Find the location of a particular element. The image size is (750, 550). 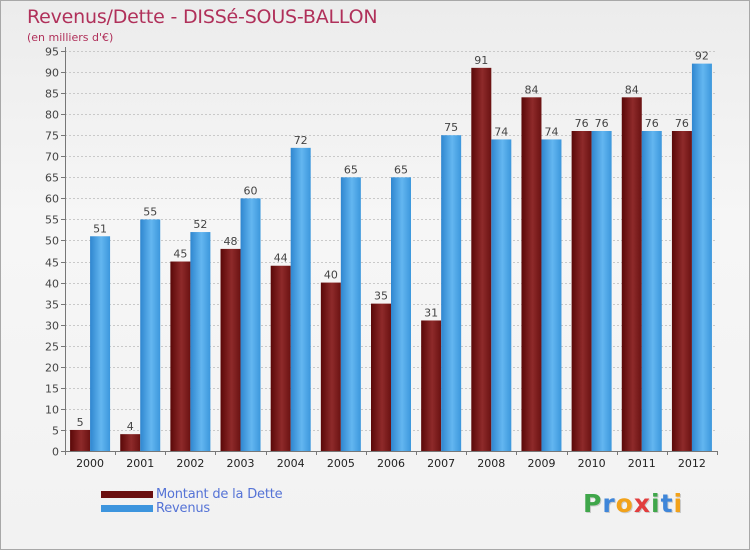

value-label-debt: 44 is located at coordinates (281, 258).